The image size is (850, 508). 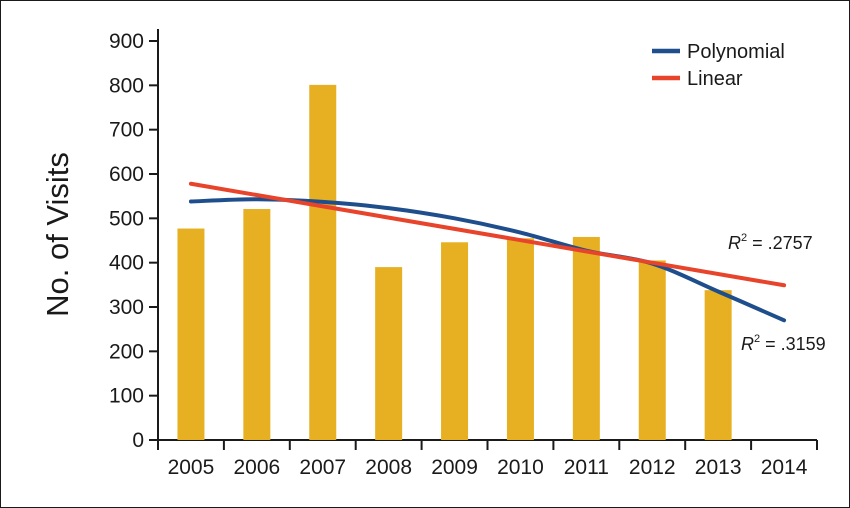 What do you see at coordinates (715, 79) in the screenshot?
I see `legend-label-linear: Linear` at bounding box center [715, 79].